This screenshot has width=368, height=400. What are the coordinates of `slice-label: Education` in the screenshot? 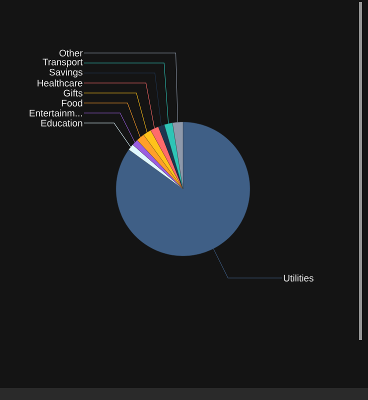 It's located at (61, 123).